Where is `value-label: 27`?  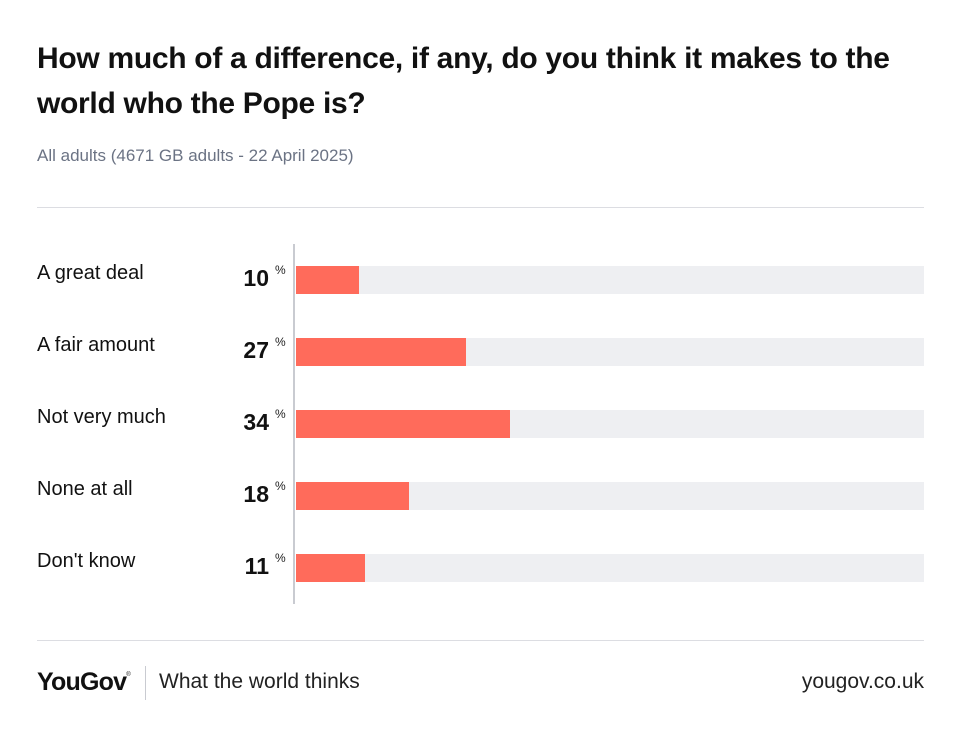
value-label: 27 is located at coordinates (256, 350).